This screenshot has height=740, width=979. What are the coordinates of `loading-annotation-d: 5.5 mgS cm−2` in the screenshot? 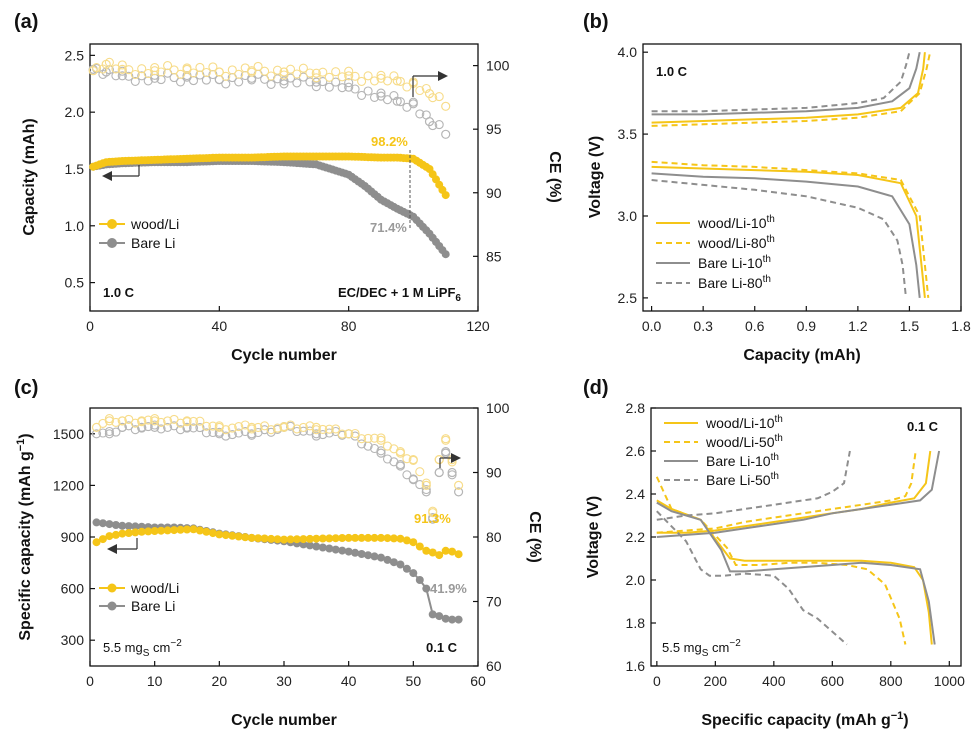 It's located at (701, 648).